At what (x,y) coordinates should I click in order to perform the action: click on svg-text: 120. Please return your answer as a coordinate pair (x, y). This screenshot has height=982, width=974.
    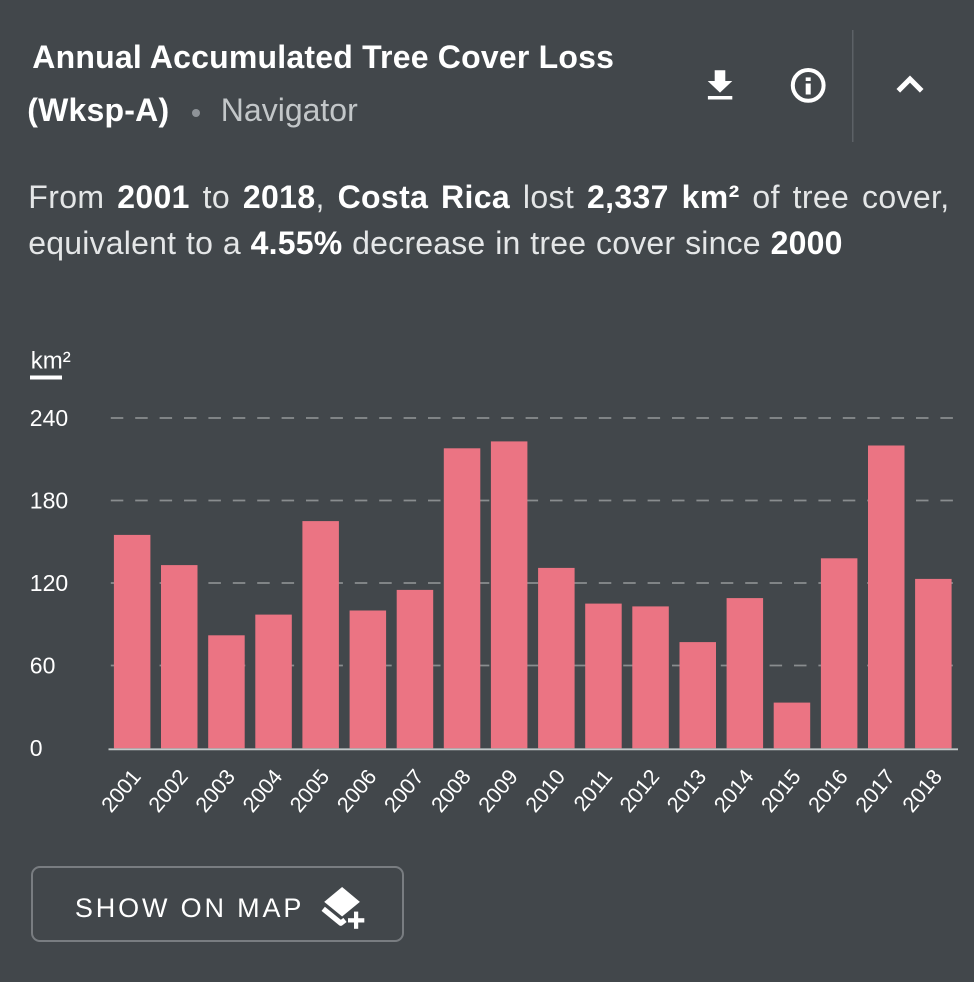
    Looking at the image, I should click on (49, 583).